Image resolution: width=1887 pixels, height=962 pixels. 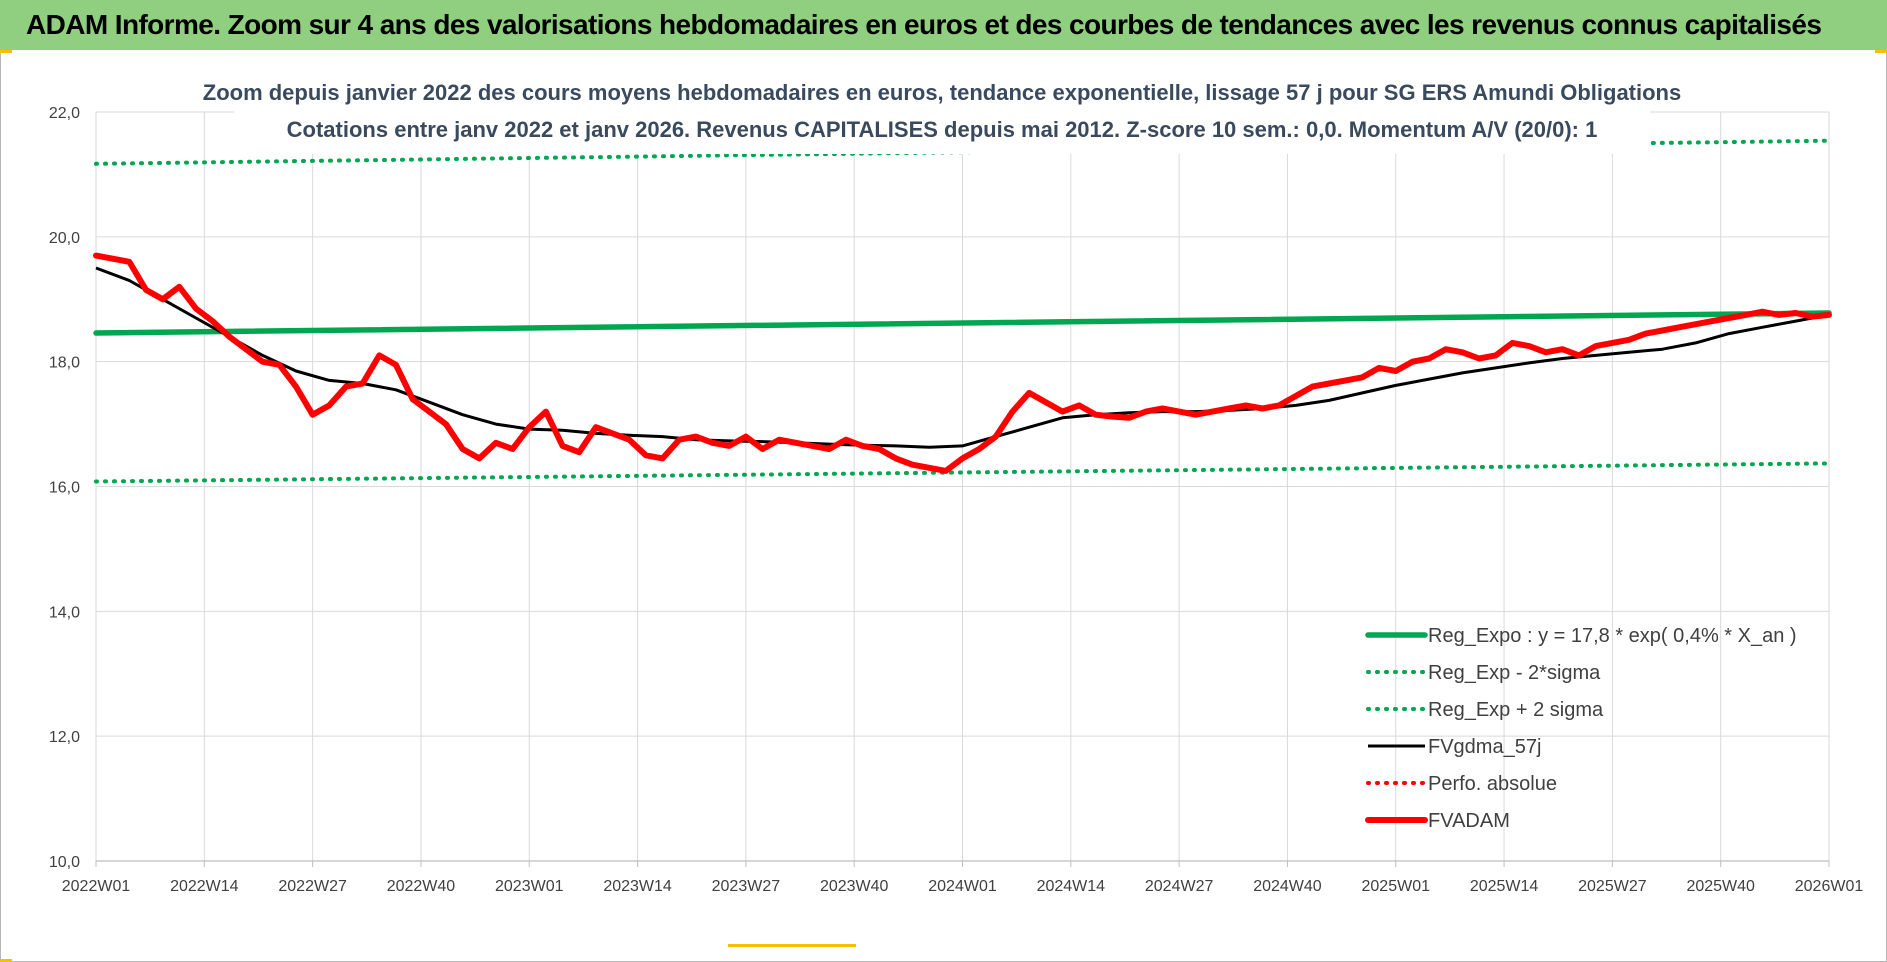 I want to click on corner-mark-right, so click(x=1881, y=51).